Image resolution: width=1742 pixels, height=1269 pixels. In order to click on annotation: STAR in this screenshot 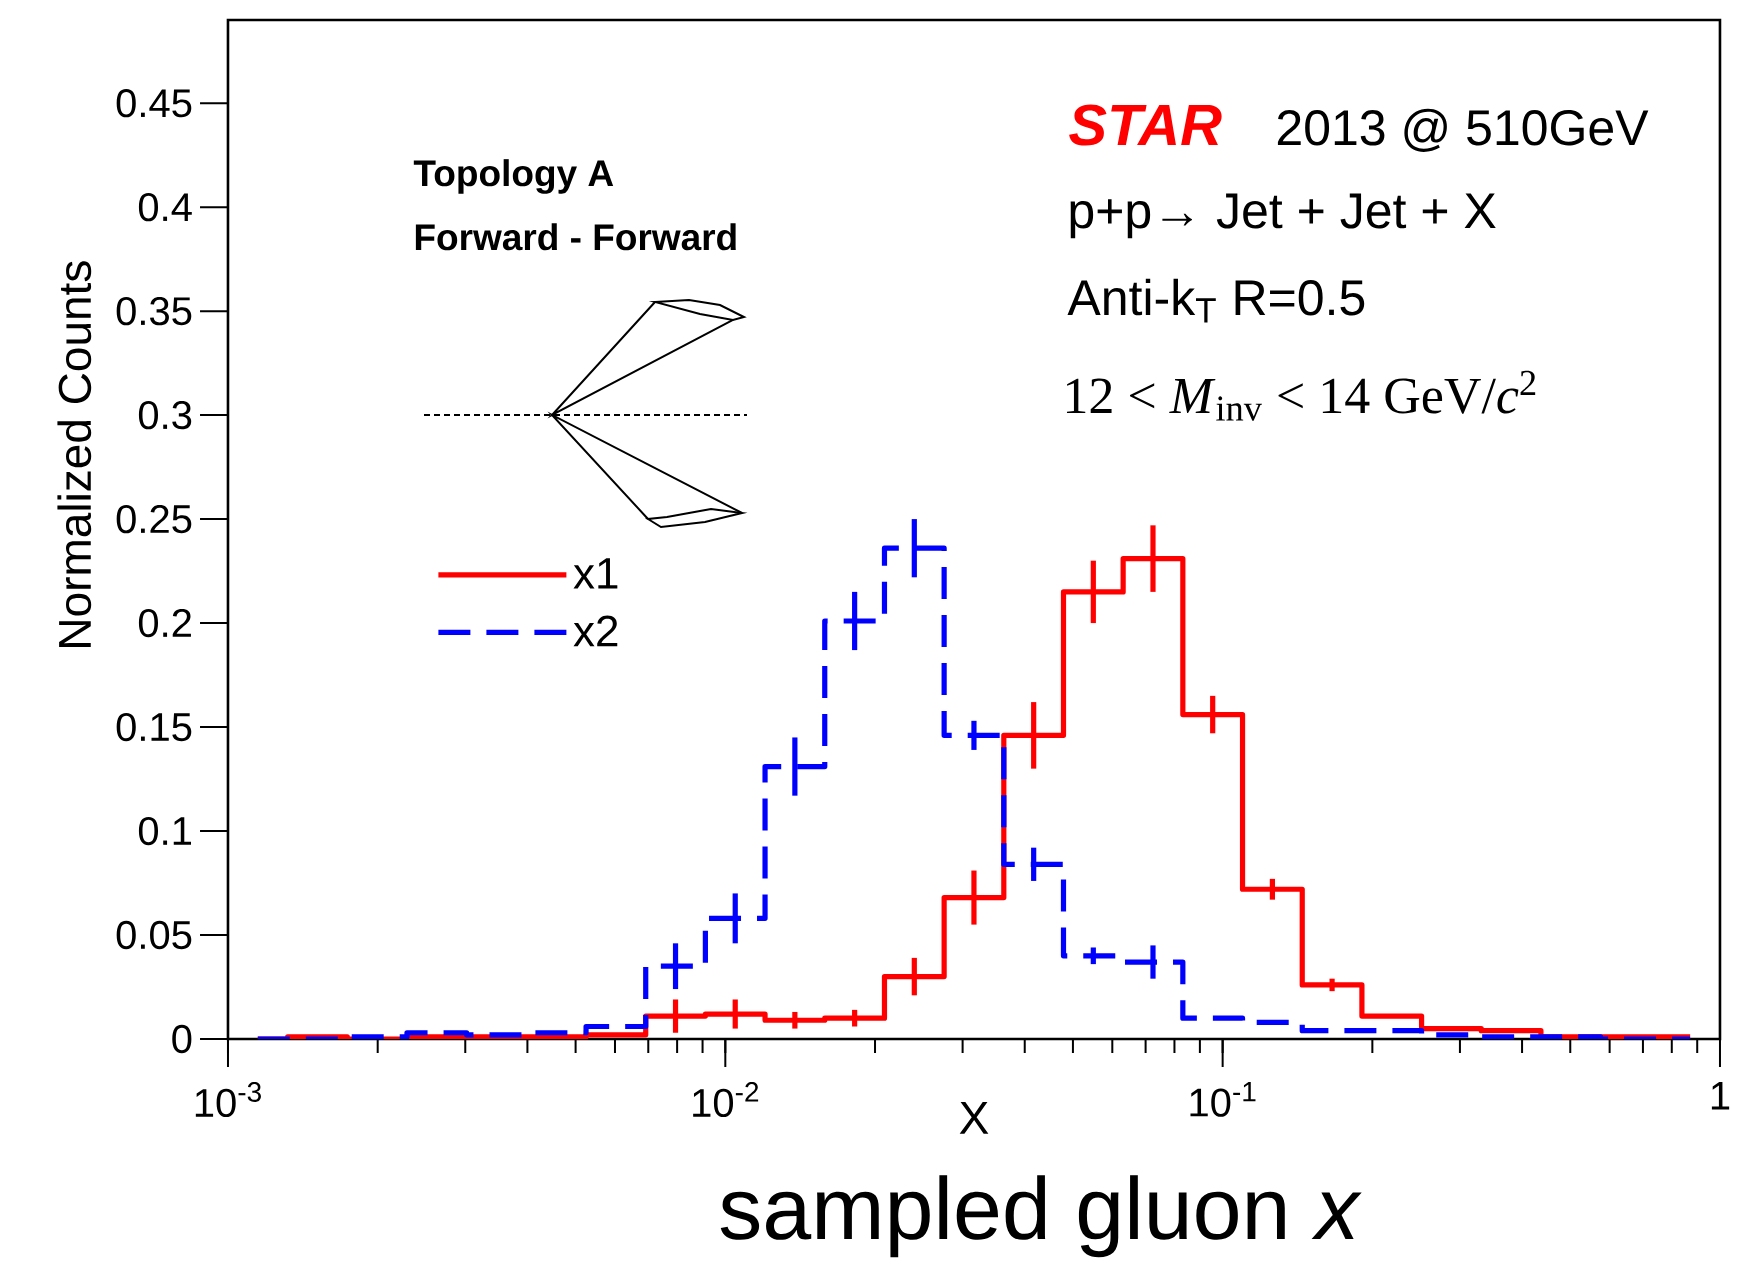, I will do `click(1145, 125)`.